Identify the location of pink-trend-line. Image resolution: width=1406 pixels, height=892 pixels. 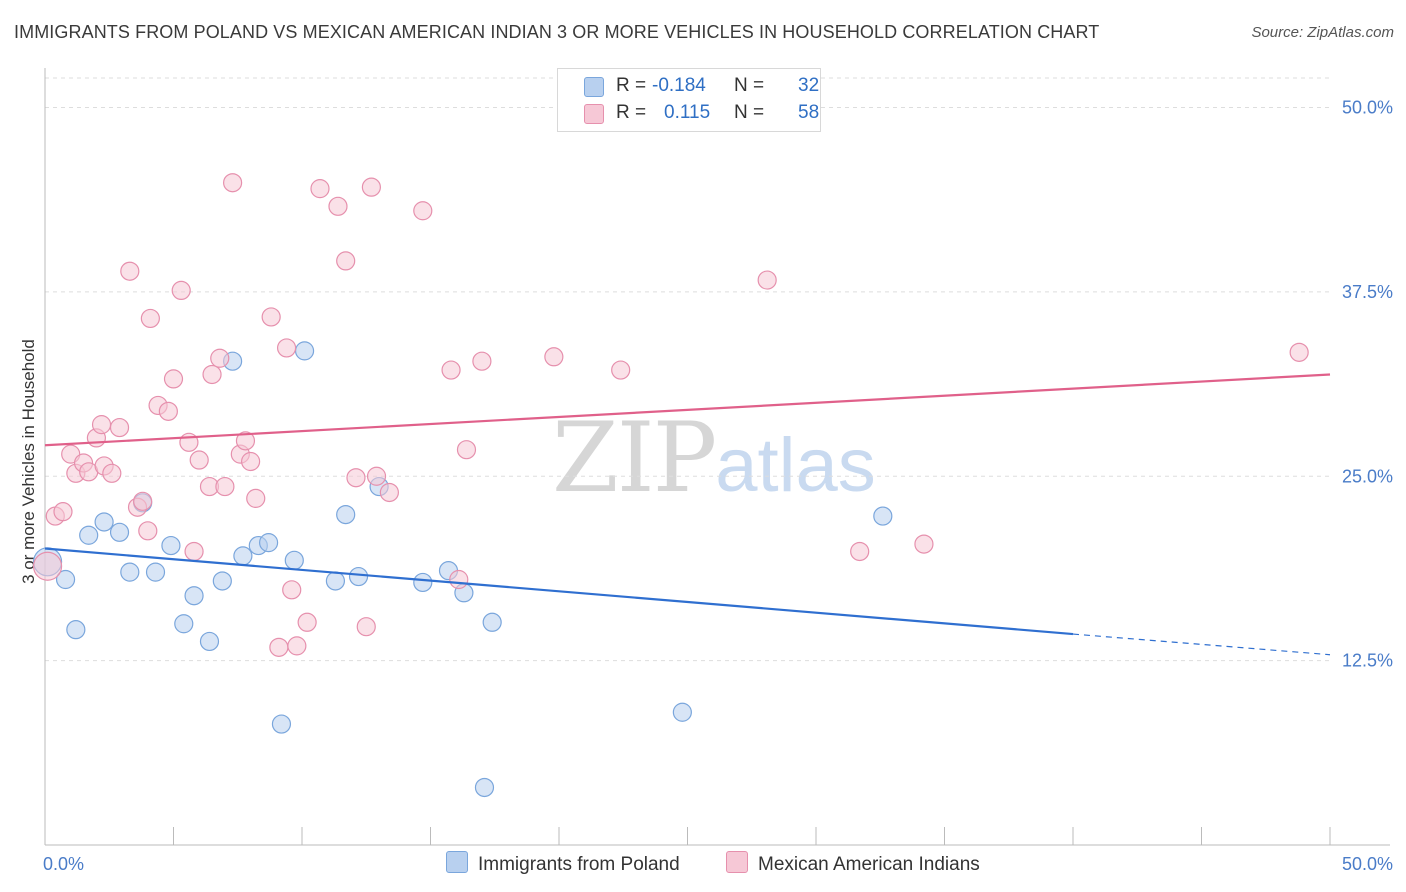
(687, 410).